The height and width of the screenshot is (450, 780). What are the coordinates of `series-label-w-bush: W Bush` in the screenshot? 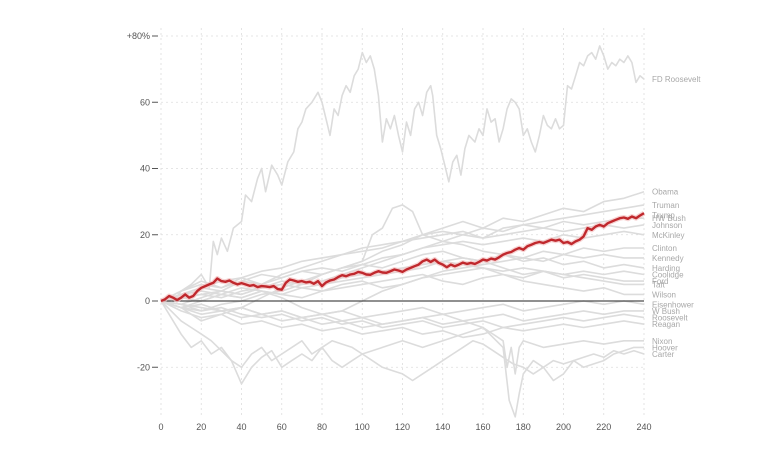 It's located at (666, 311).